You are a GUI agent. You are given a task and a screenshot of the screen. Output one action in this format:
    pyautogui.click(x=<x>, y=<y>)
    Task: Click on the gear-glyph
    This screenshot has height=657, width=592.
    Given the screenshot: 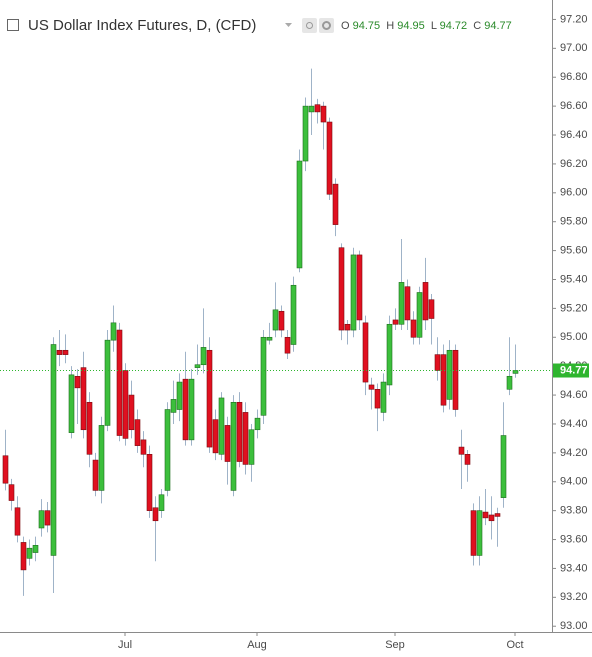 What is the action you would take?
    pyautogui.click(x=326, y=25)
    